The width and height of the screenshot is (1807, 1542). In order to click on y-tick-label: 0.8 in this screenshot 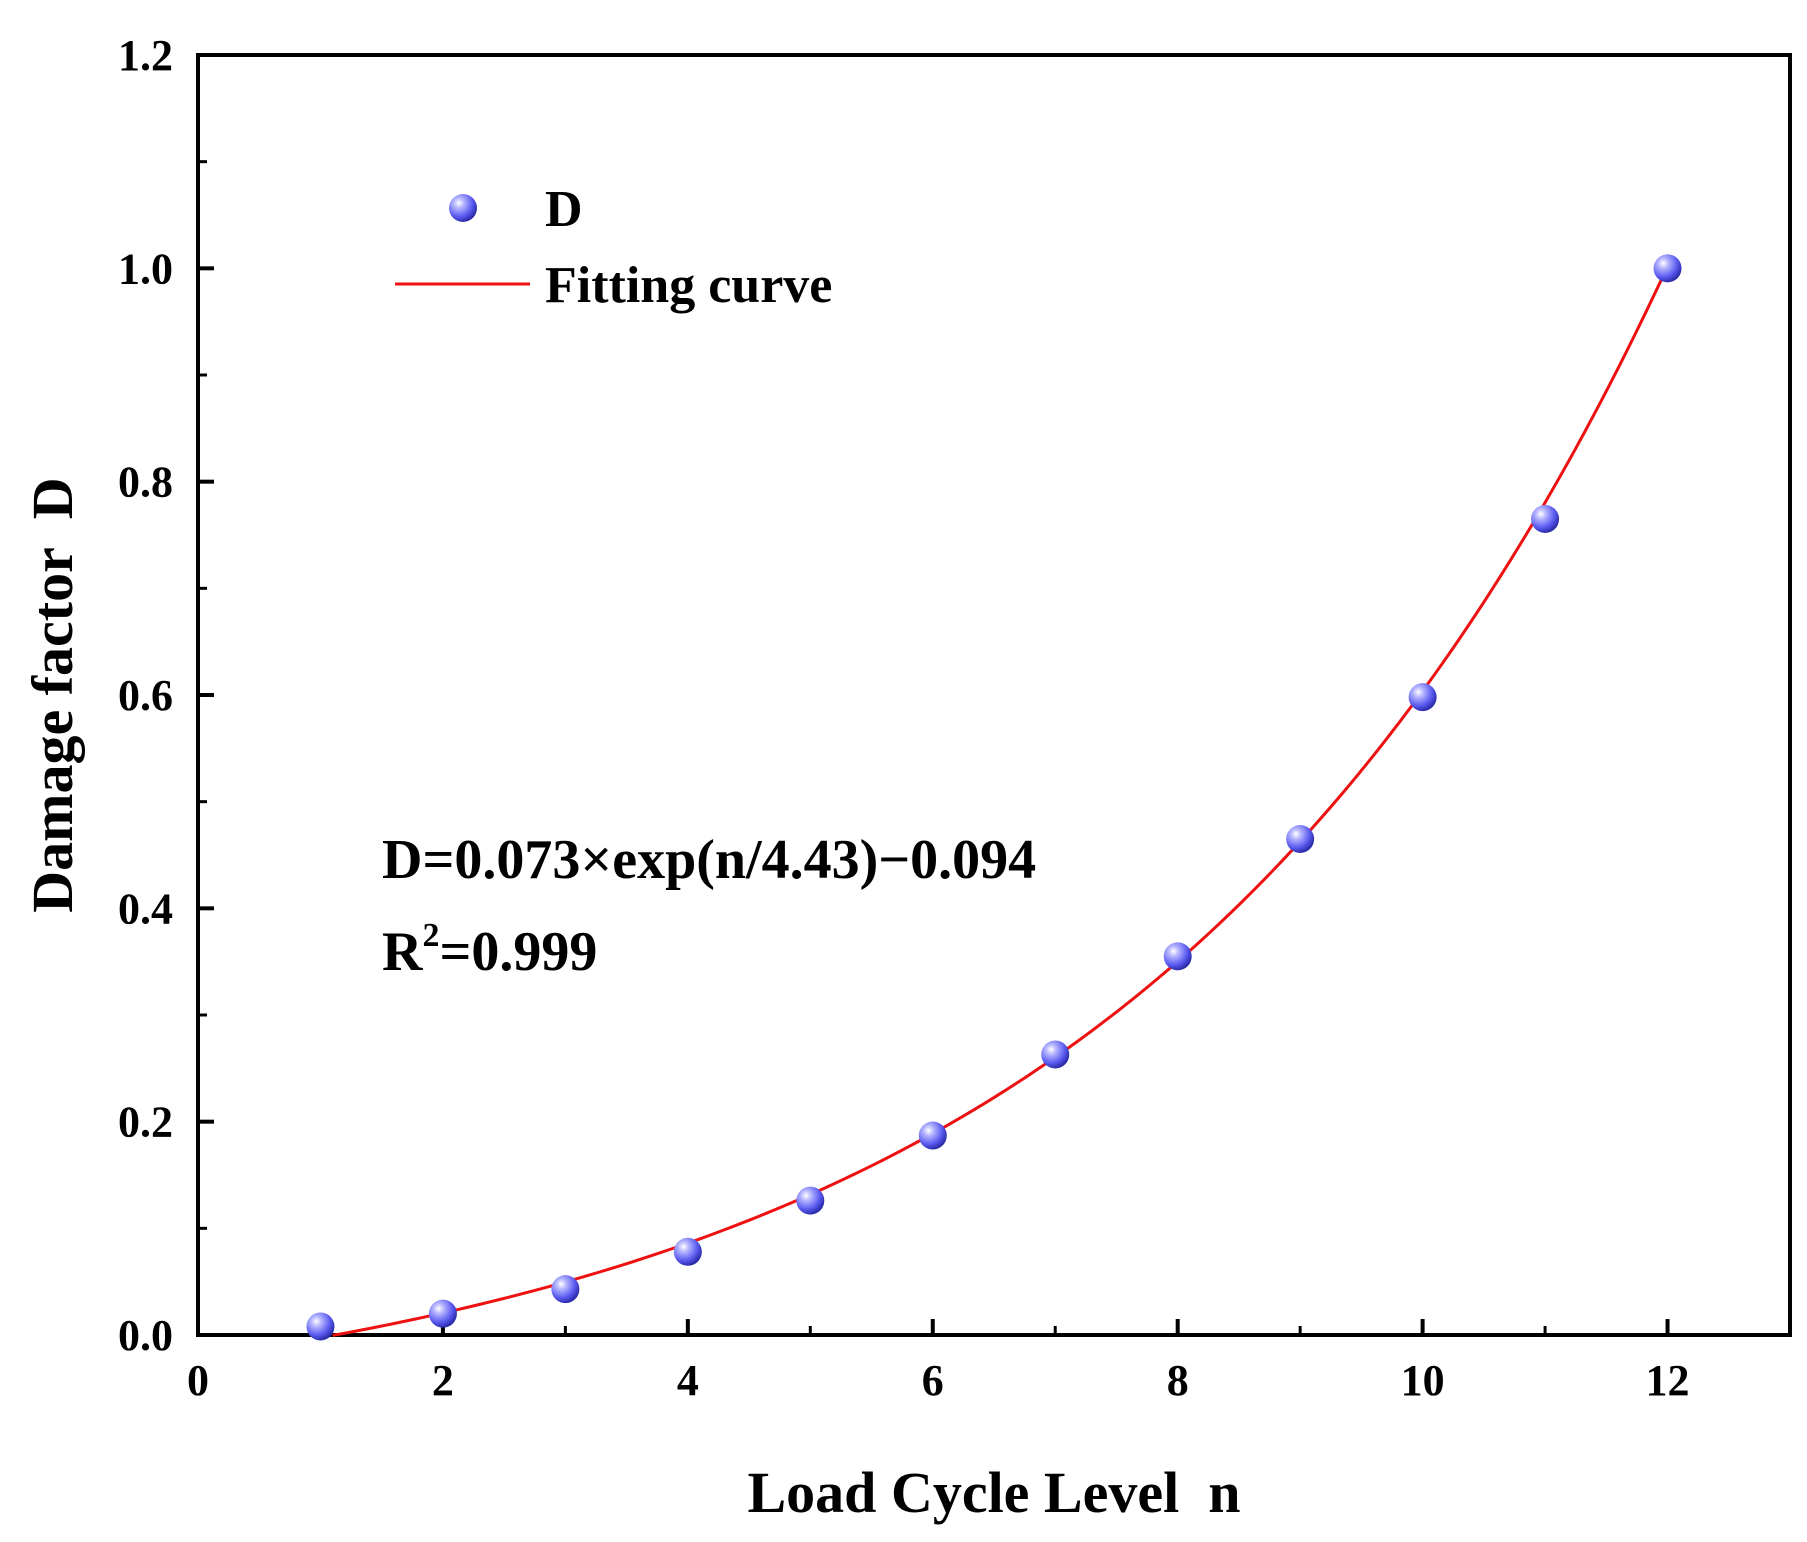, I will do `click(145, 482)`.